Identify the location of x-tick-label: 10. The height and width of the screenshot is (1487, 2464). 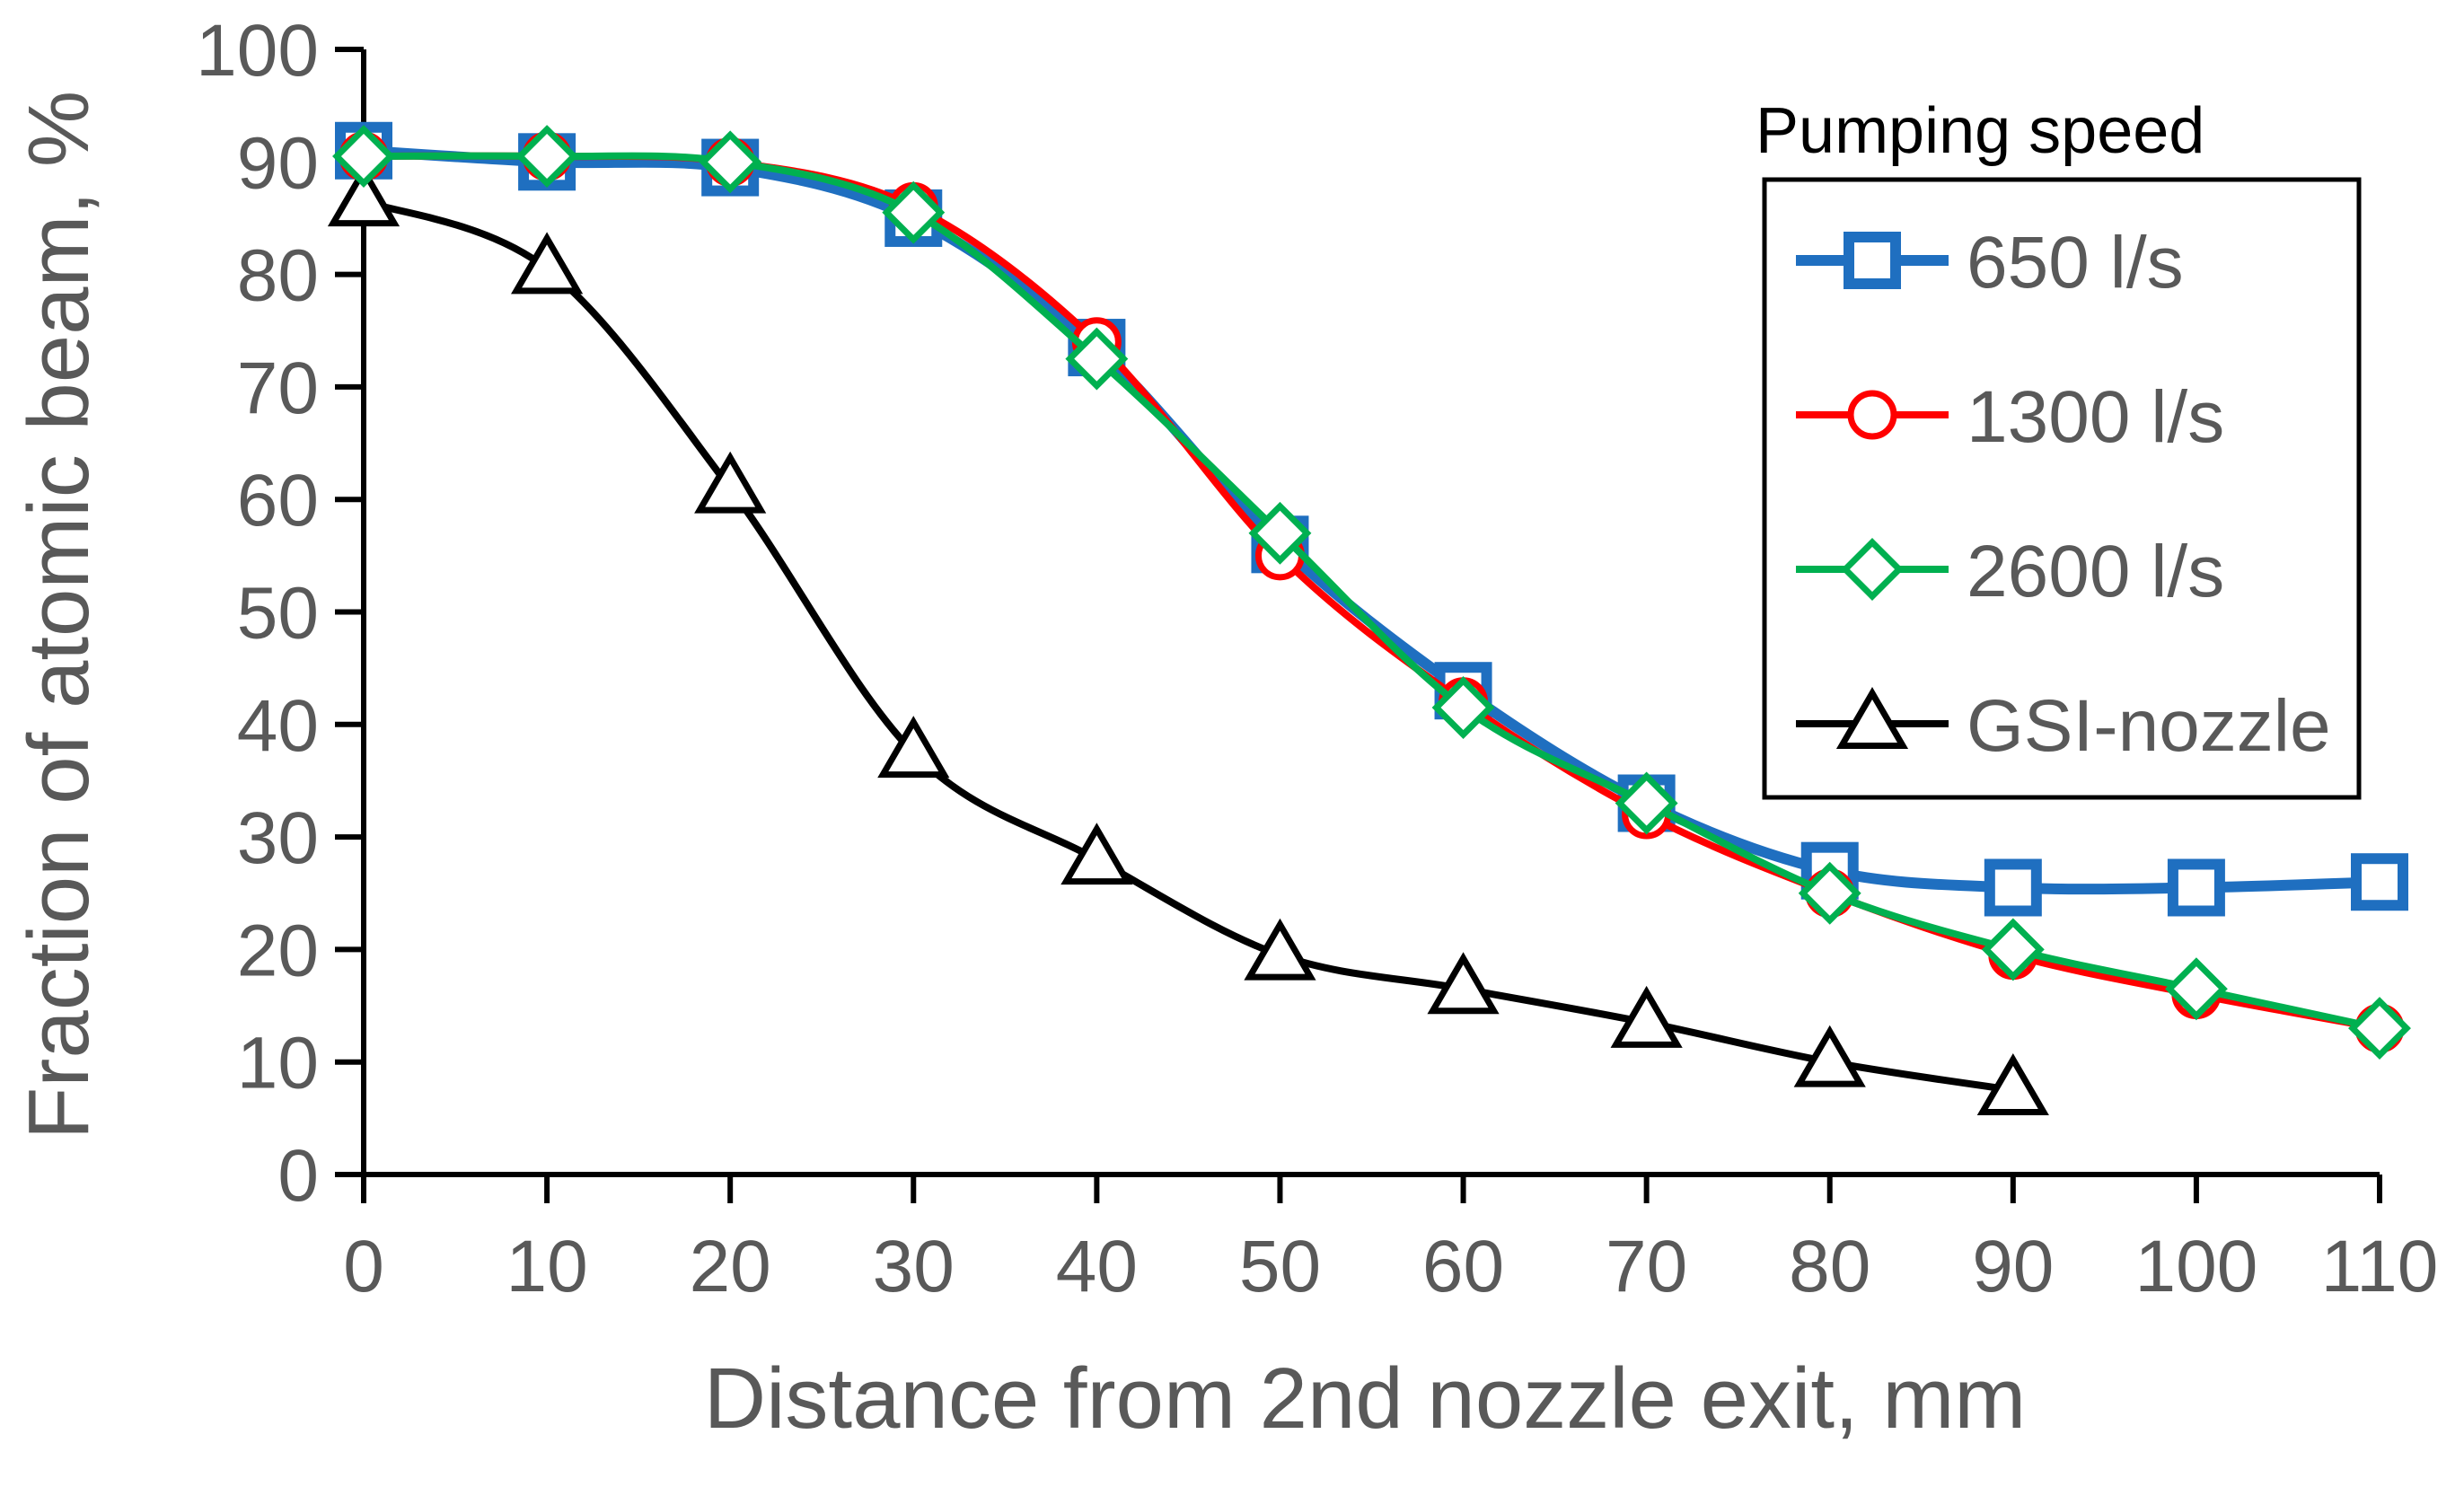
(546, 1266).